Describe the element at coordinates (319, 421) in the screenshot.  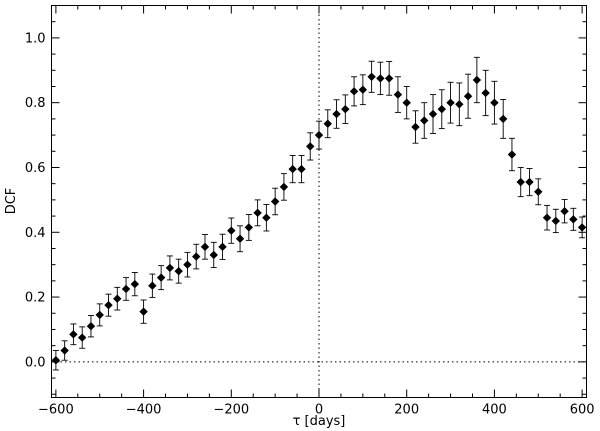
I see `x-axis-label: τ [days]` at that location.